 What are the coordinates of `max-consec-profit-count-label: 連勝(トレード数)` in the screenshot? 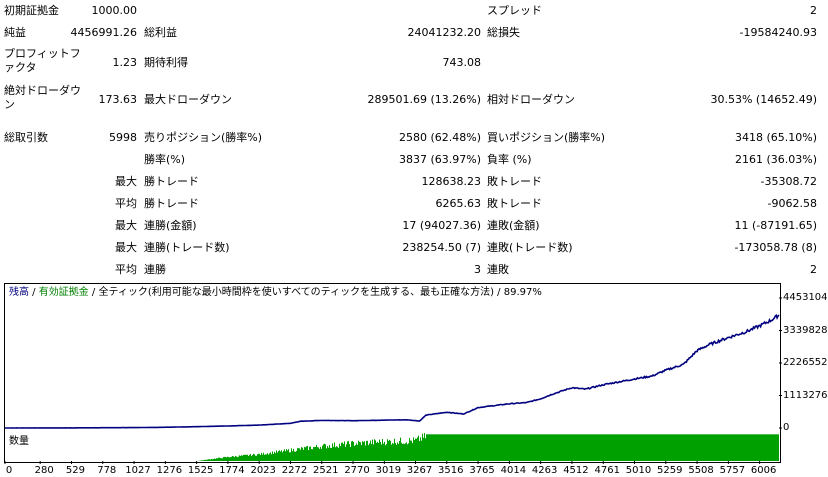 It's located at (187, 247).